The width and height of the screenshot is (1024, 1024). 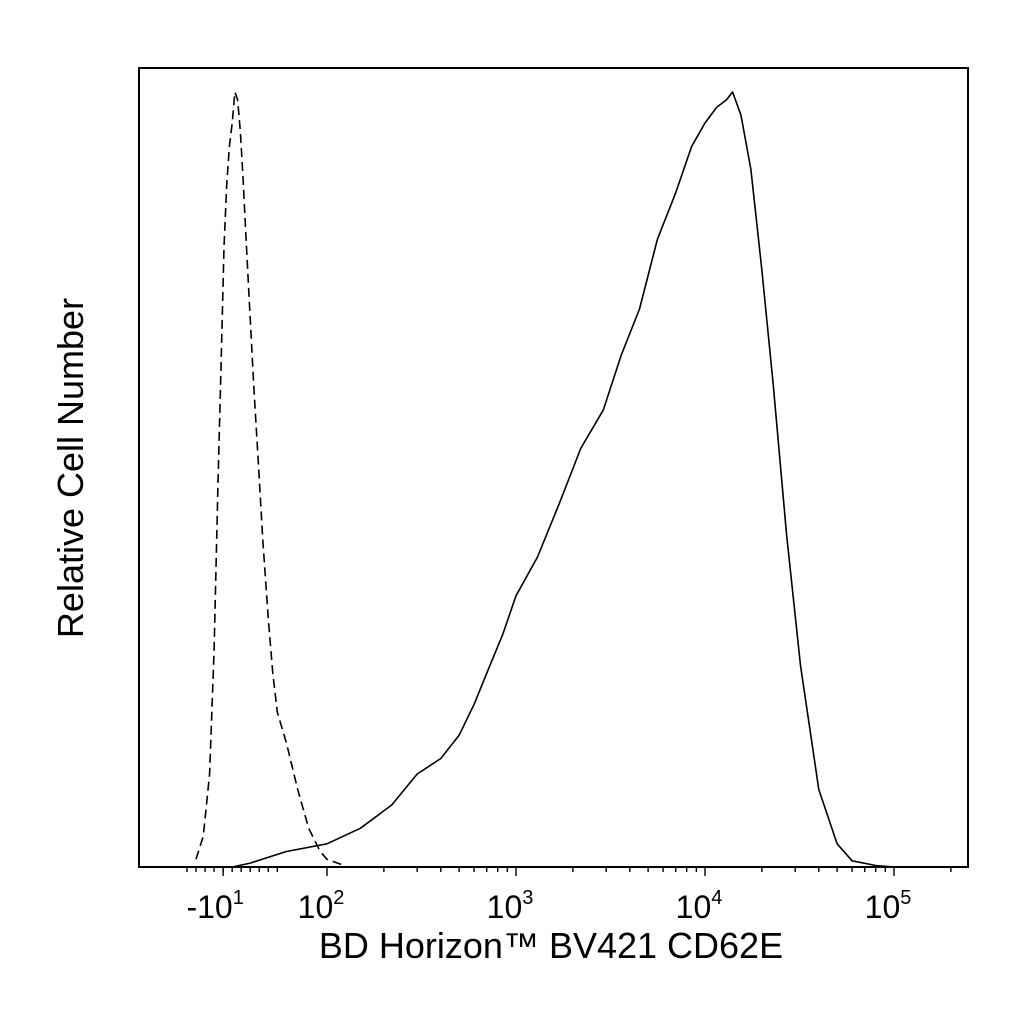 What do you see at coordinates (569, 896) in the screenshot?
I see `x-tick-layer: -101 10² 10³ 10⁴ 10⁵` at bounding box center [569, 896].